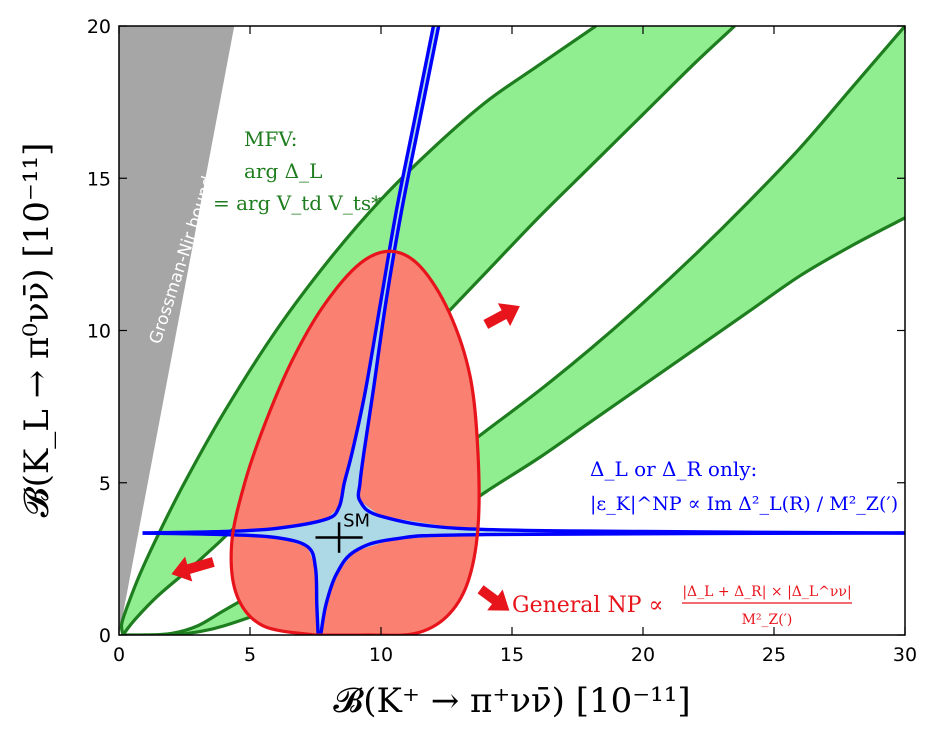 This screenshot has height=750, width=930. I want to click on y-tick-label: 5, so click(105, 484).